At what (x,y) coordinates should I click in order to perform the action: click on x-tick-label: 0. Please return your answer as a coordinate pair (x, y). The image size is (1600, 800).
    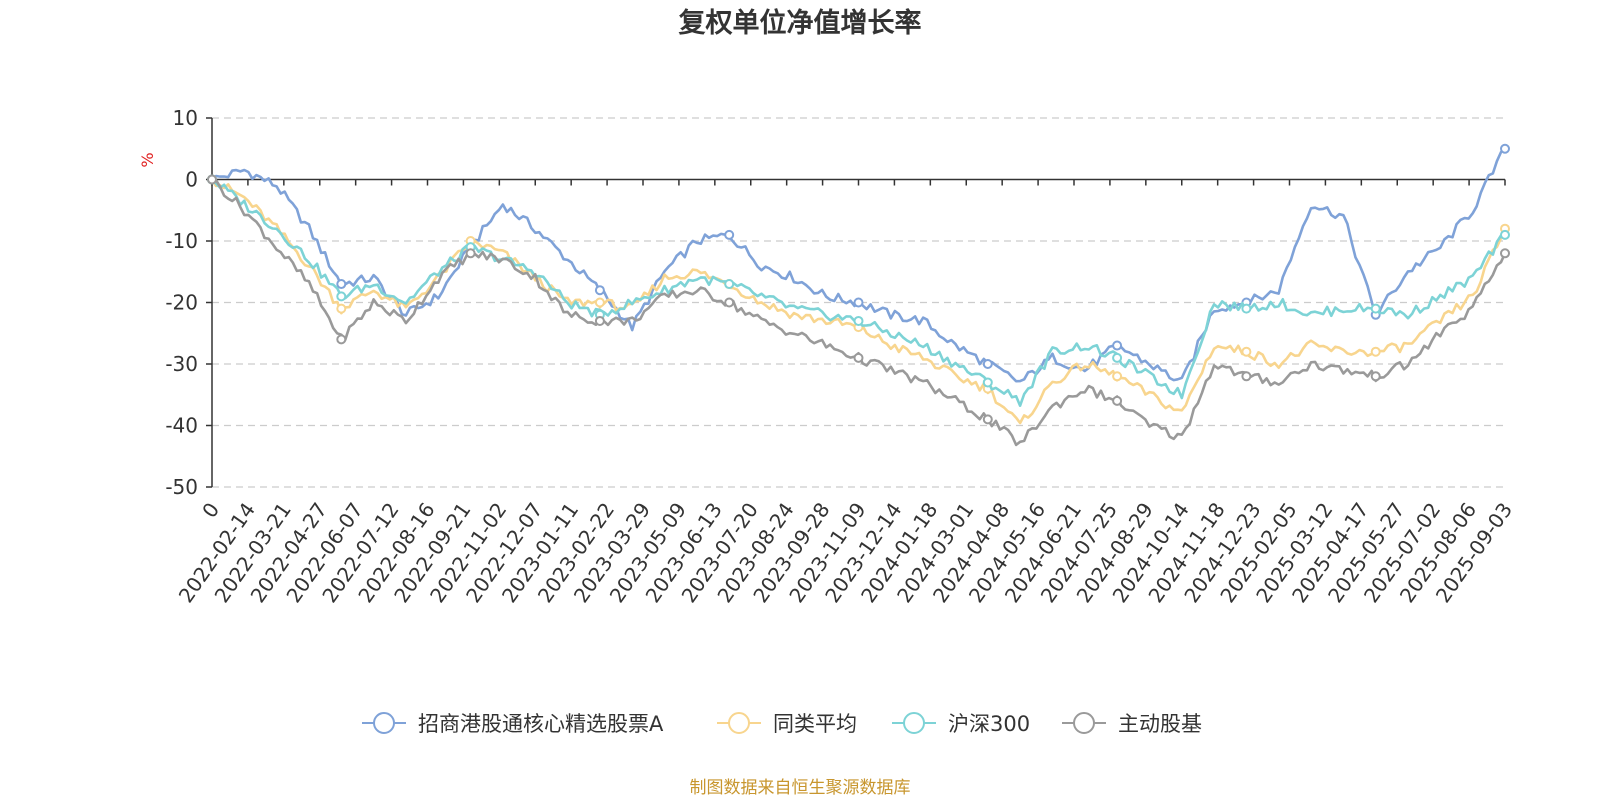
    Looking at the image, I should click on (210, 510).